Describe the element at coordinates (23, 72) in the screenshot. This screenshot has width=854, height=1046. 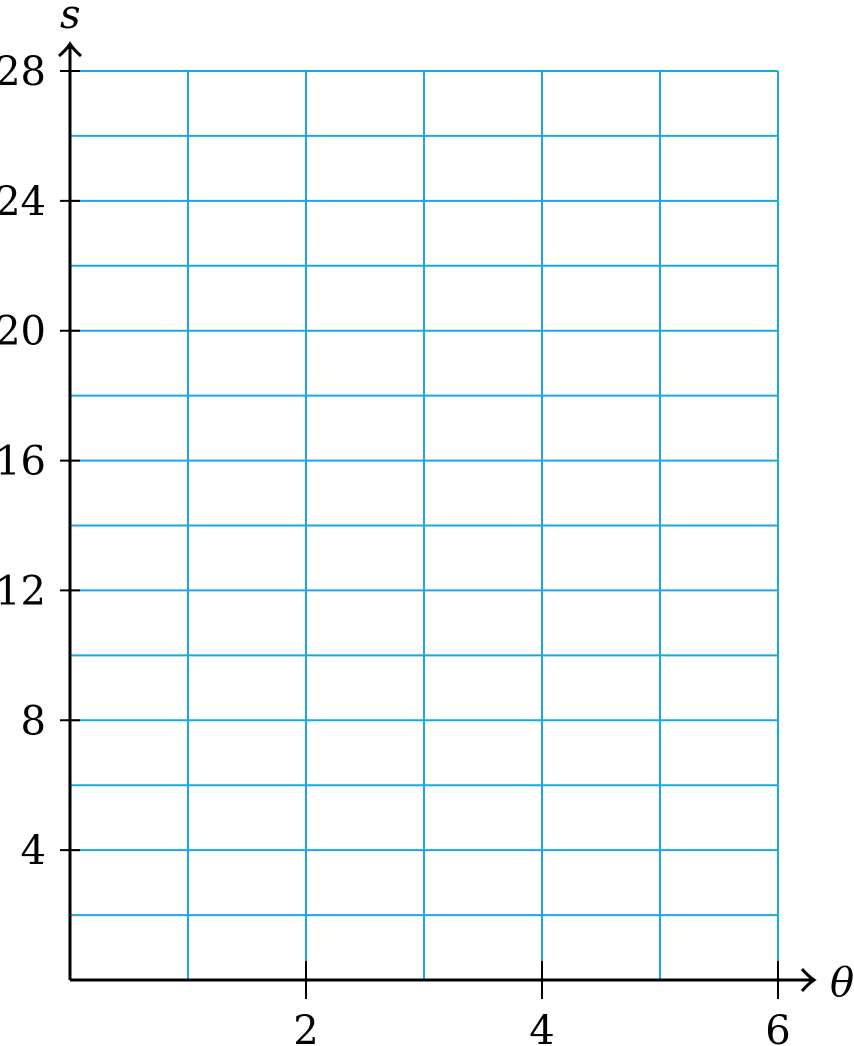
I see `y-tick-label: 28` at that location.